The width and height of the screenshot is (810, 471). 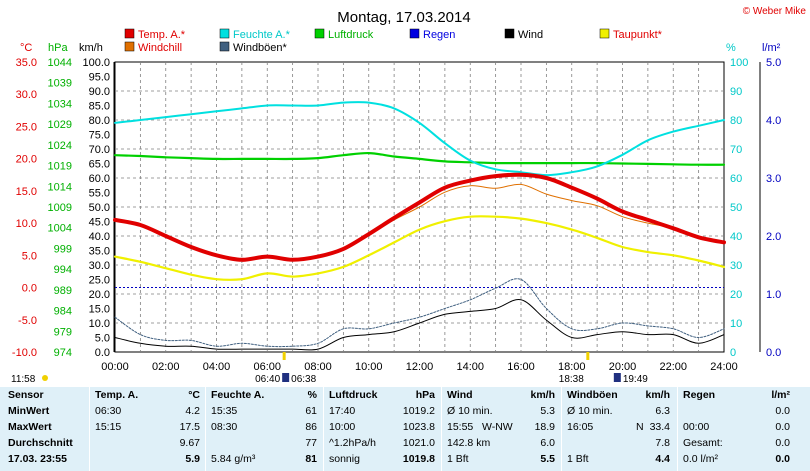 I want to click on series-line-wind, so click(x=419, y=325).